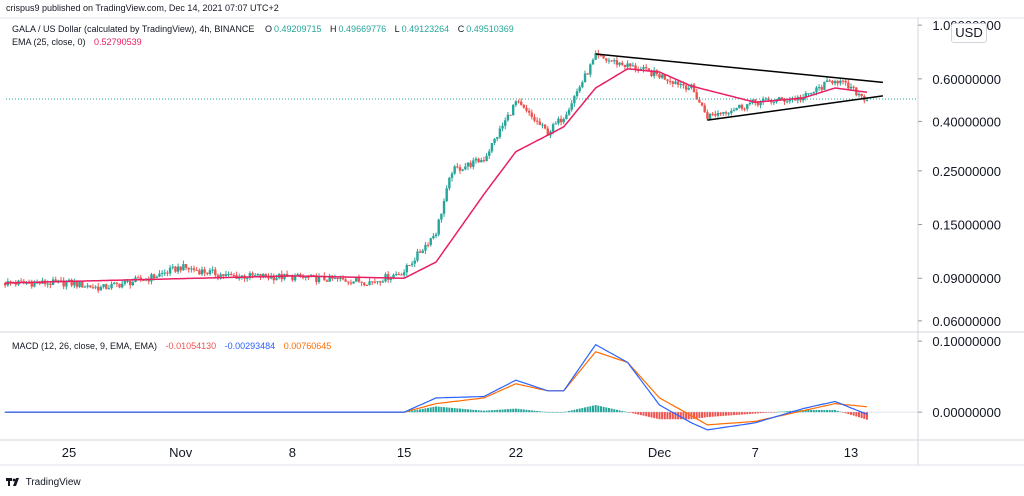 Image resolution: width=1024 pixels, height=496 pixels. I want to click on currency-selector: USD, so click(969, 33).